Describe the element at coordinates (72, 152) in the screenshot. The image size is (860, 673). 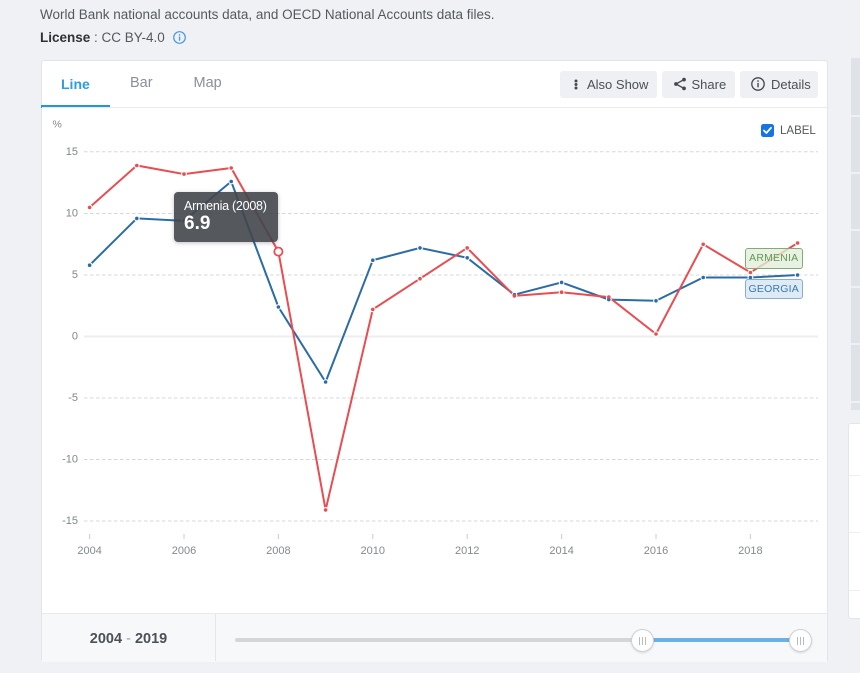
I see `svg-text: 15` at that location.